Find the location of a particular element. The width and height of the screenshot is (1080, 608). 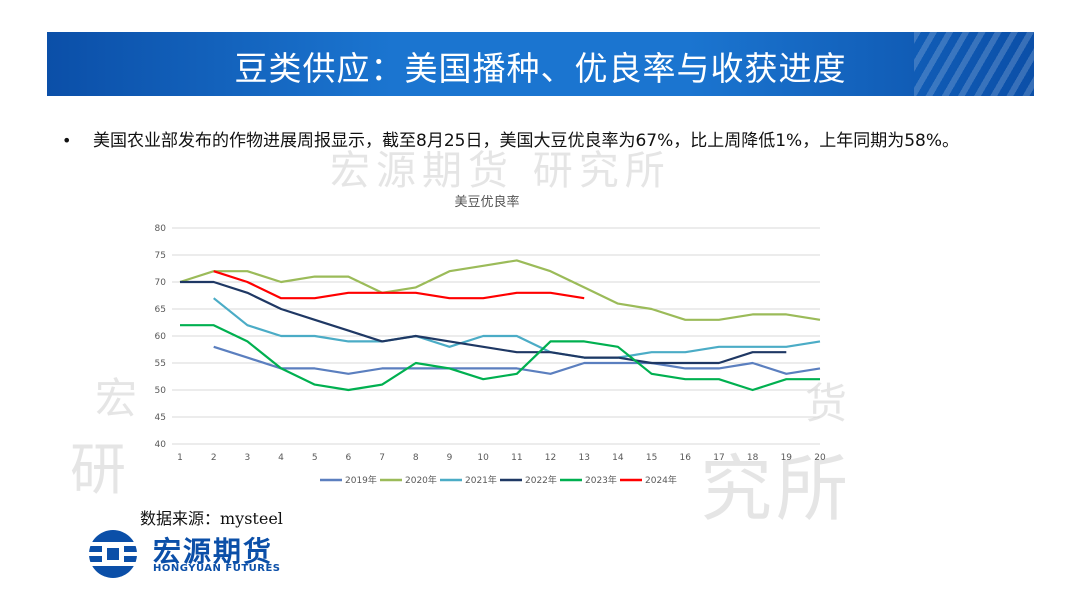

x-tick-label: 16 is located at coordinates (686, 458).